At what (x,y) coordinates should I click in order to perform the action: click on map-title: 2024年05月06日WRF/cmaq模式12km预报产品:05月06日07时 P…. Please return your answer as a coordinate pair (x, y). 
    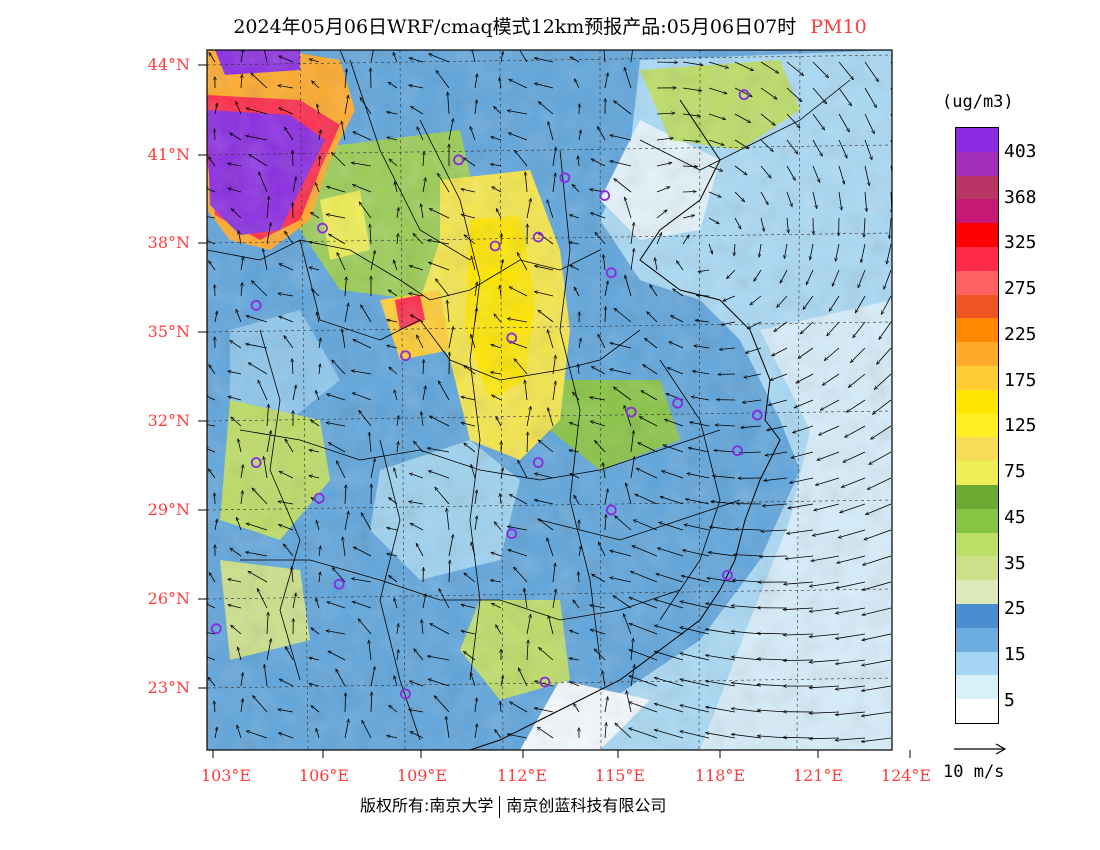
    Looking at the image, I should click on (550, 25).